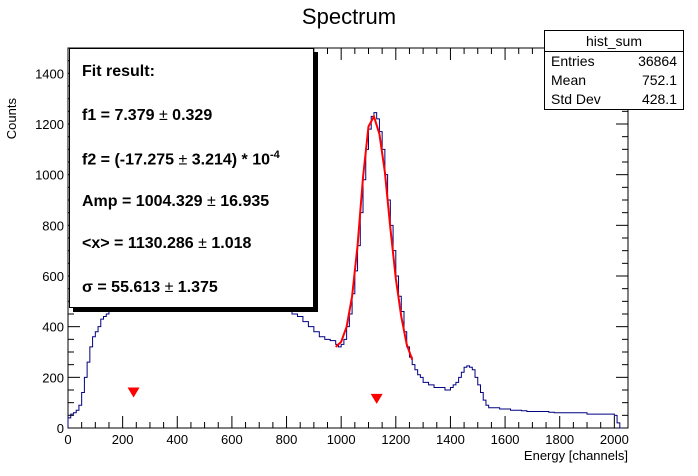 The width and height of the screenshot is (698, 476). What do you see at coordinates (11, 119) in the screenshot?
I see `y-axis-label: Counts` at bounding box center [11, 119].